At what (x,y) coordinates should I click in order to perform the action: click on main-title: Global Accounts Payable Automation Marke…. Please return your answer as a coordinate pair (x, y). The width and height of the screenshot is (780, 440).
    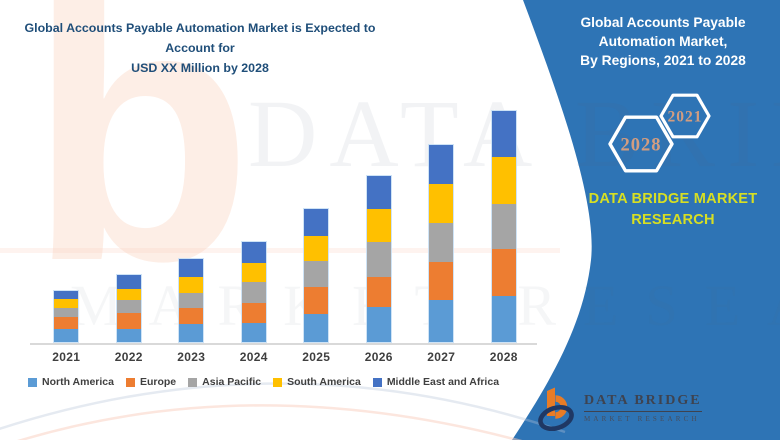
    Looking at the image, I should click on (200, 48).